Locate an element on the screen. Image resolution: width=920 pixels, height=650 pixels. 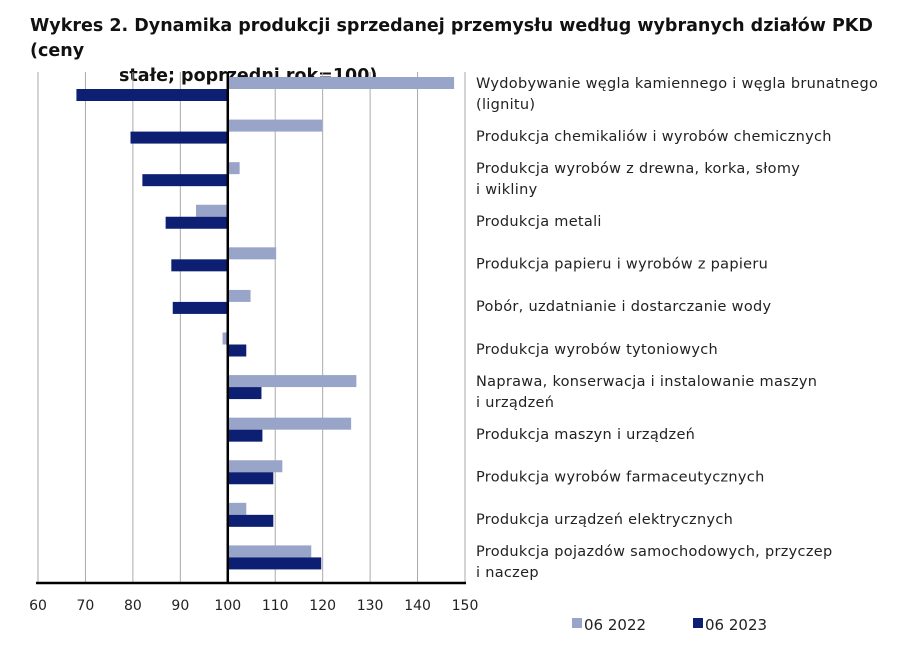
legend-label: 06 2023 is located at coordinates (736, 625).